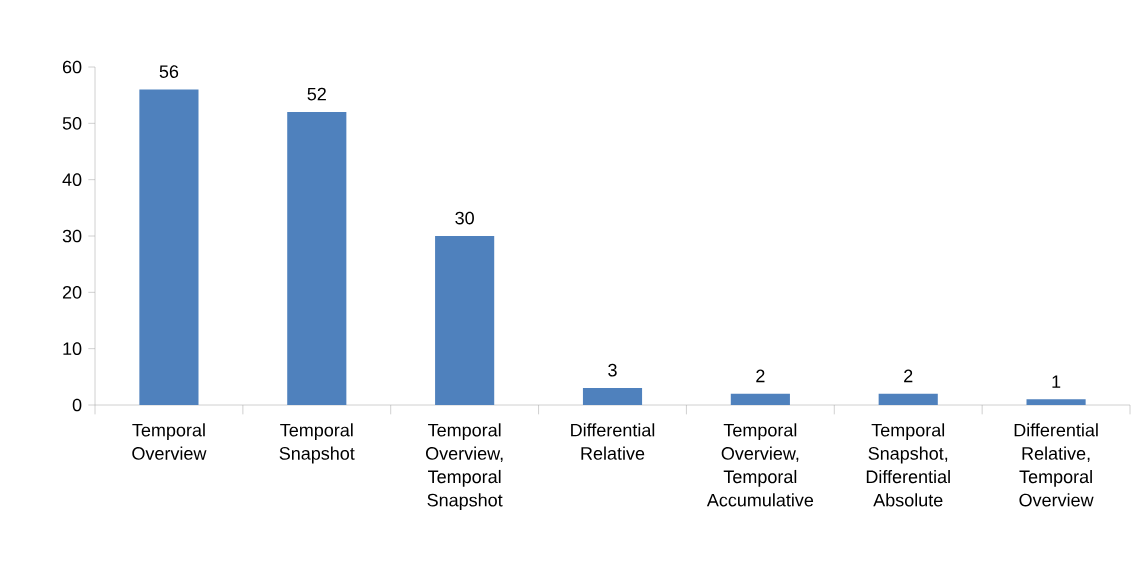  Describe the element at coordinates (72, 236) in the screenshot. I see `y-tick-label: 30` at that location.